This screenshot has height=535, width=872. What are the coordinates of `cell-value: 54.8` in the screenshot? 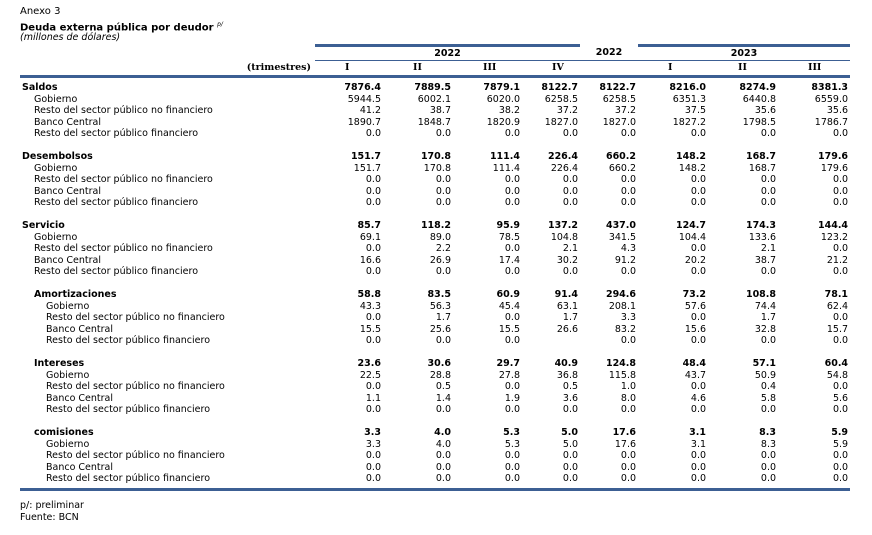 It's located at (837, 375).